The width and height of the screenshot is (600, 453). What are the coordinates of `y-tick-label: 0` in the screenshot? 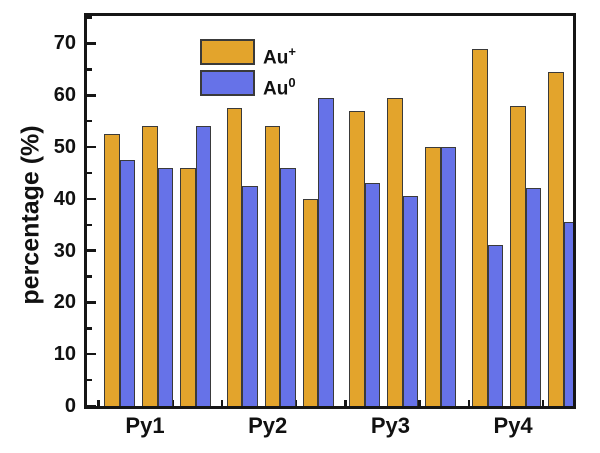 It's located at (70, 406).